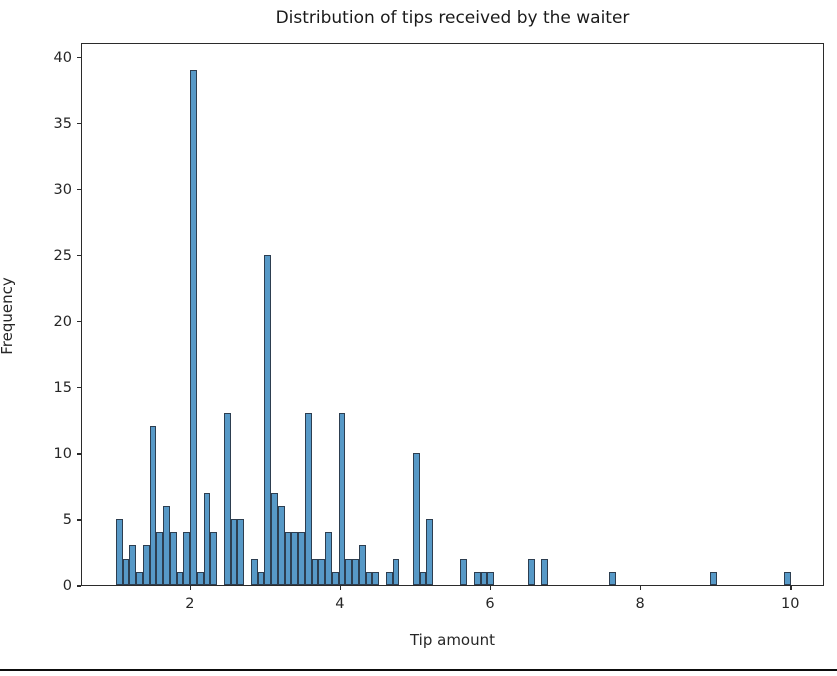 The image size is (837, 676). I want to click on x-tick-label: 8, so click(640, 604).